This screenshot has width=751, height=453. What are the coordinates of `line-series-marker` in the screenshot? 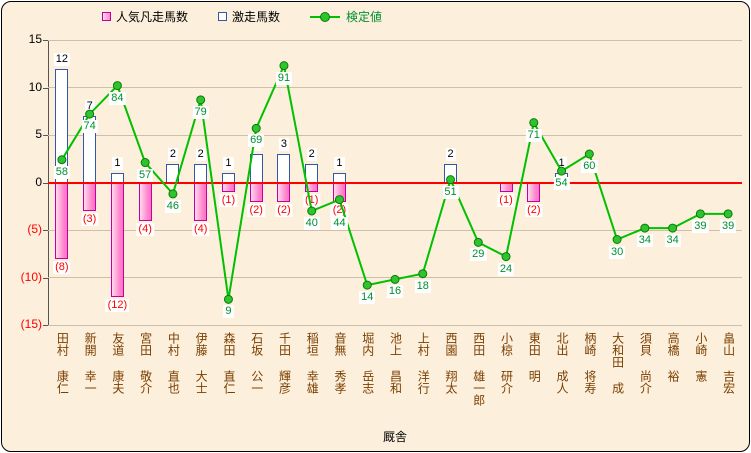 It's located at (325, 16).